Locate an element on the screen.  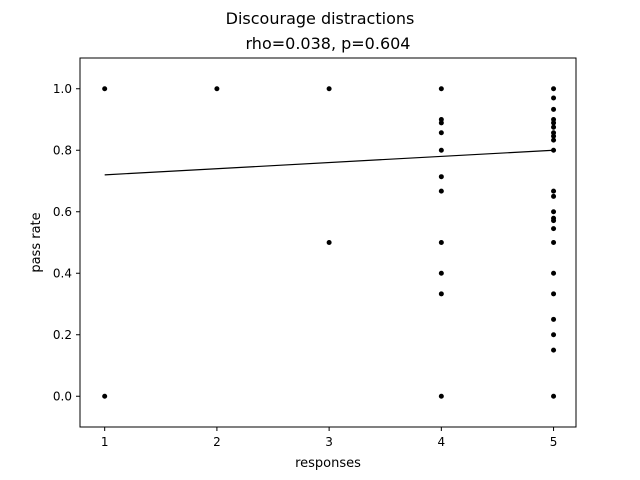
x-tick-label: 1 is located at coordinates (105, 442).